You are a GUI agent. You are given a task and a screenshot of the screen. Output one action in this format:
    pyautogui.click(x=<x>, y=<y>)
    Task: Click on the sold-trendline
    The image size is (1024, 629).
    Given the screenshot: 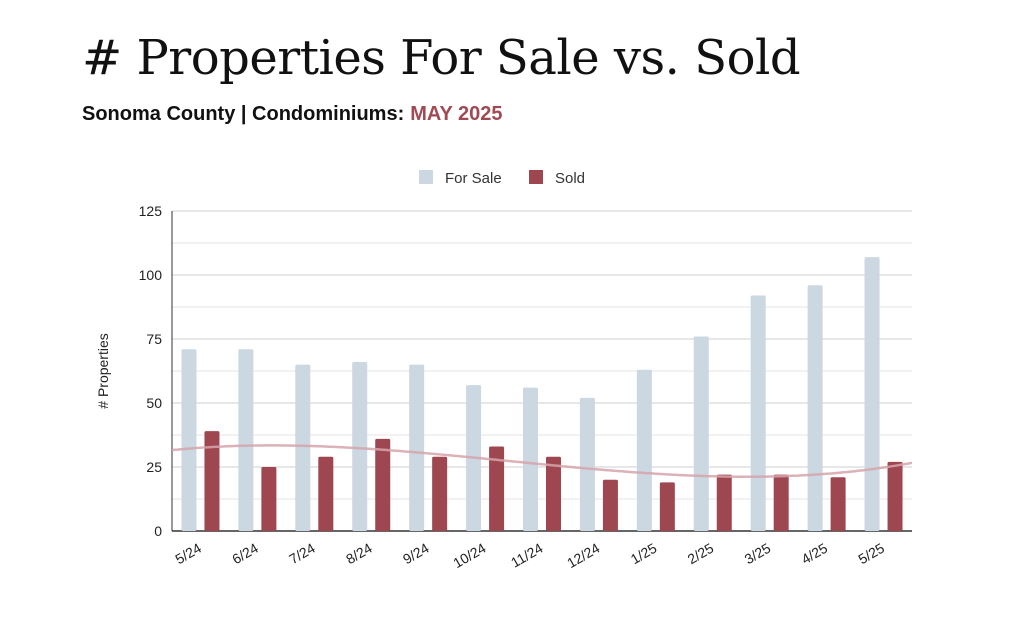 What is the action you would take?
    pyautogui.click(x=542, y=461)
    